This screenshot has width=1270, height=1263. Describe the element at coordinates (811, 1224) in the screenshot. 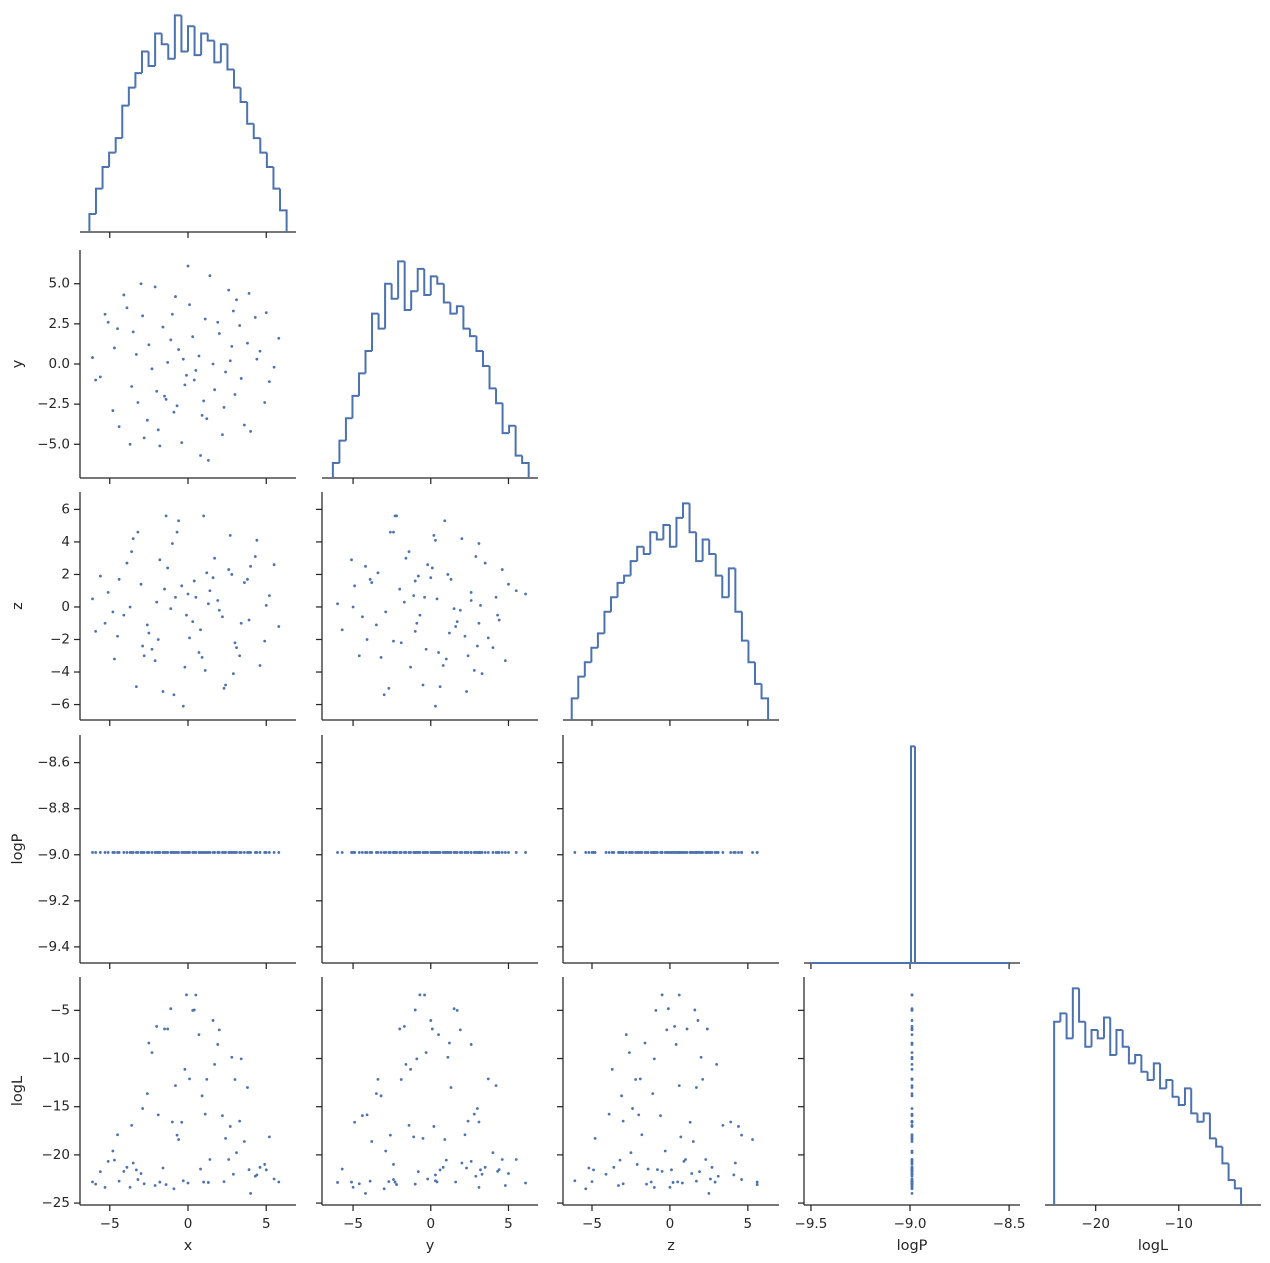

I see `x-tick-label: −9.5` at that location.